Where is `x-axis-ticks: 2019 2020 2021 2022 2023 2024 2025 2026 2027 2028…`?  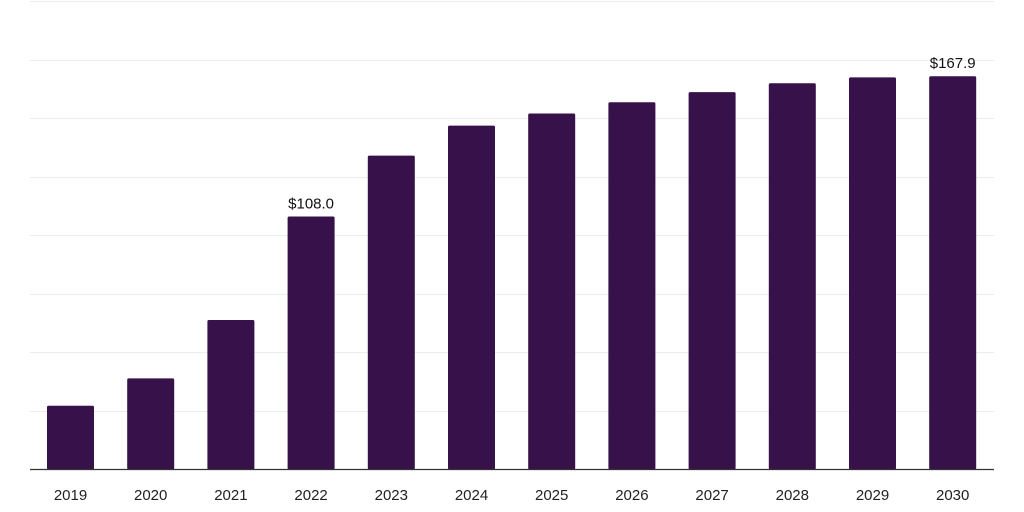 x-axis-ticks: 2019 2020 2021 2022 2023 2024 2025 2026 2027 2028… is located at coordinates (512, 495).